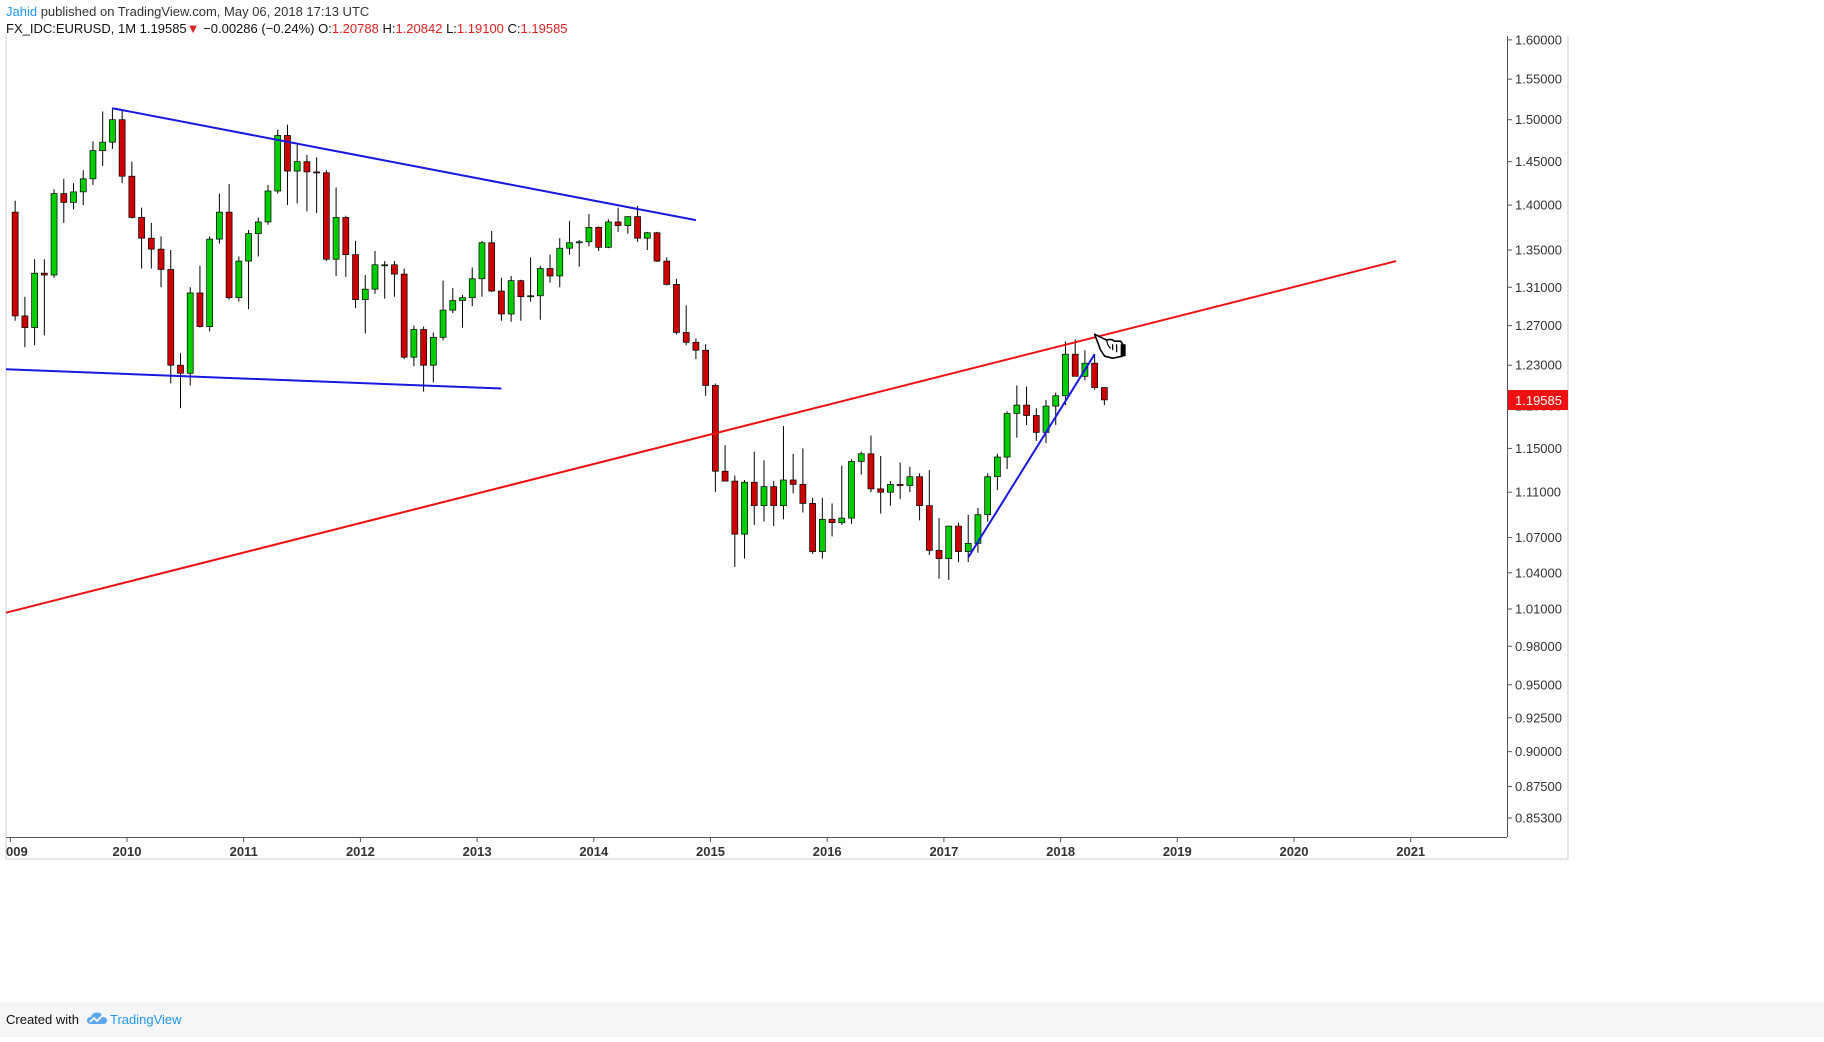 This screenshot has height=1042, width=1824. I want to click on change-value: −0.00286 (−0.24%), so click(259, 28).